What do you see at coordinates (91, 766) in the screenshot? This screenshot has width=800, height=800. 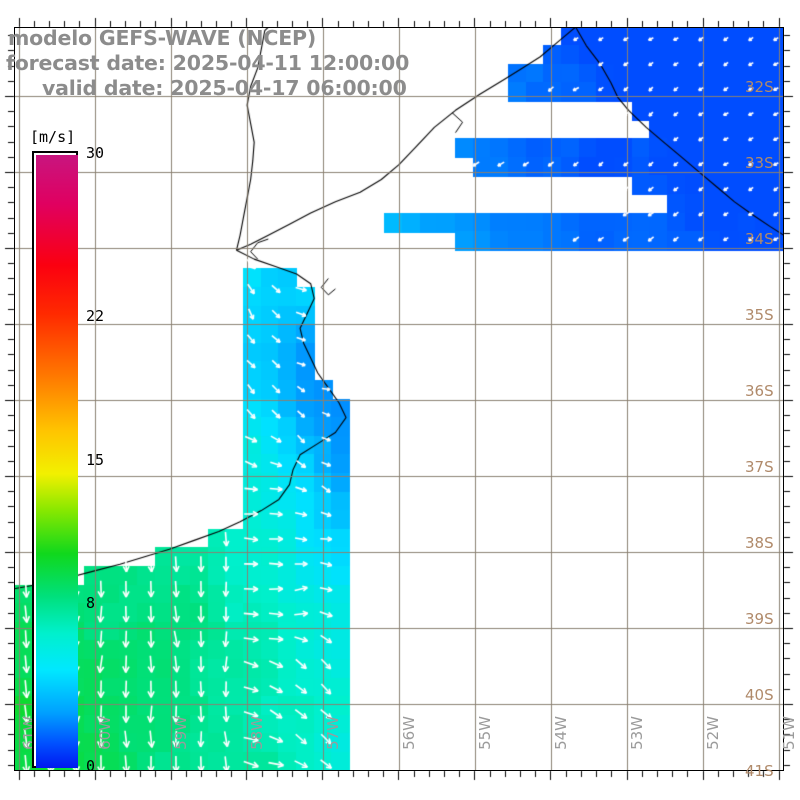 I see `colorbar-tick-label: 0` at bounding box center [91, 766].